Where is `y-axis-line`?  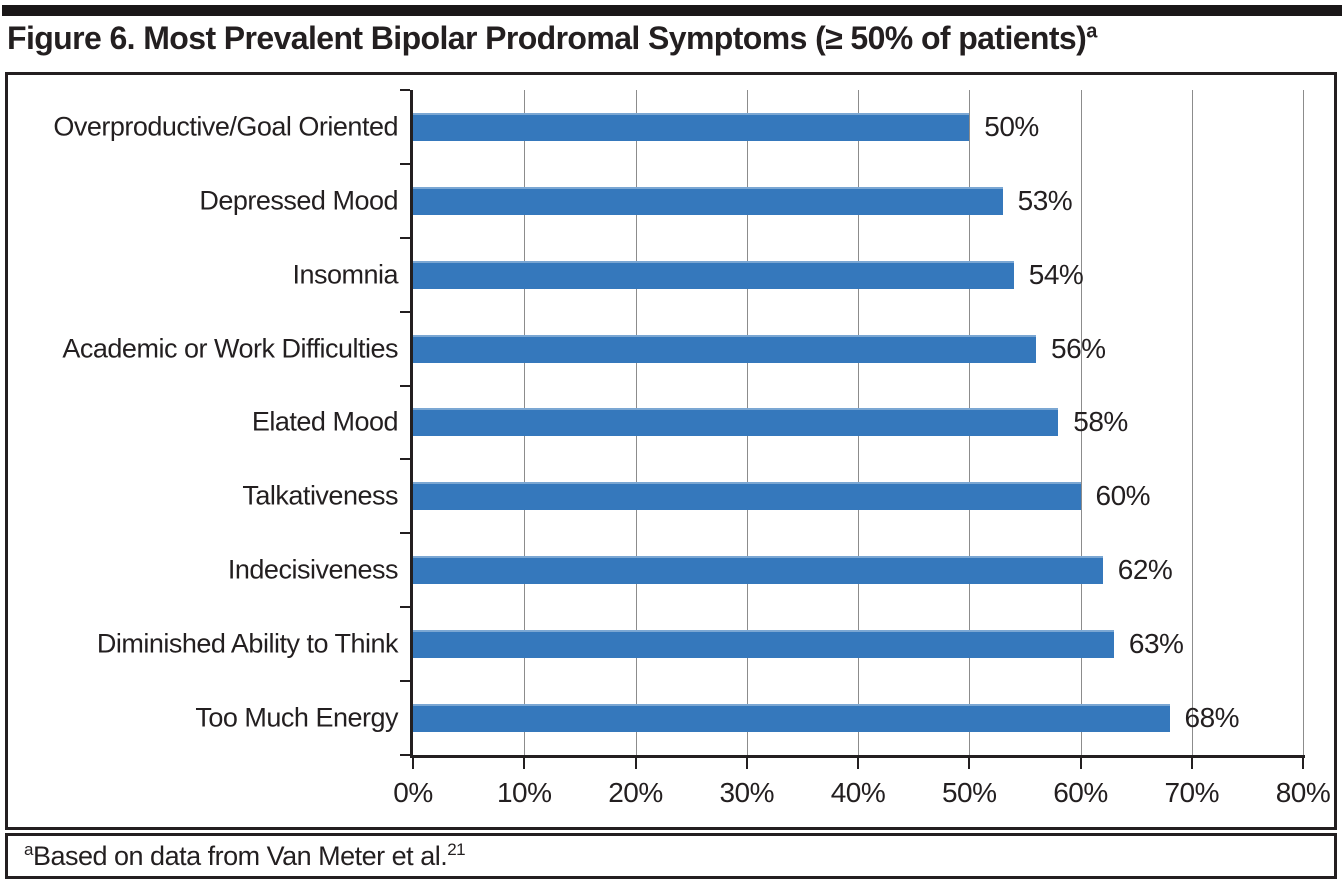
y-axis-line is located at coordinates (411, 424).